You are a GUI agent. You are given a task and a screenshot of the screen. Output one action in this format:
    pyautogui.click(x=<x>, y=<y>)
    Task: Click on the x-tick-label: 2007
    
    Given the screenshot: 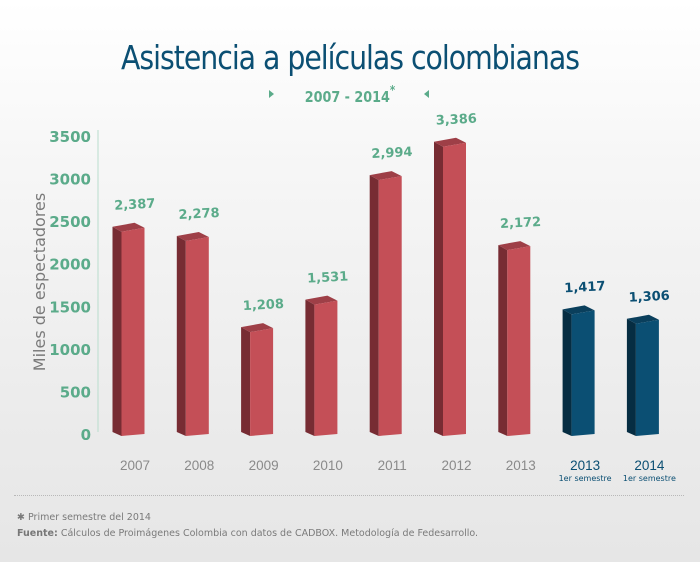 What is the action you would take?
    pyautogui.click(x=135, y=465)
    